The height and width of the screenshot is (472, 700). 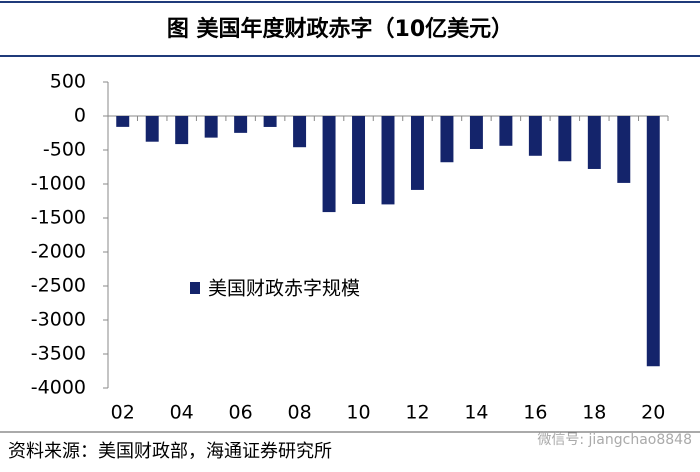 I want to click on y-tick-label: -1000, so click(x=58, y=184).